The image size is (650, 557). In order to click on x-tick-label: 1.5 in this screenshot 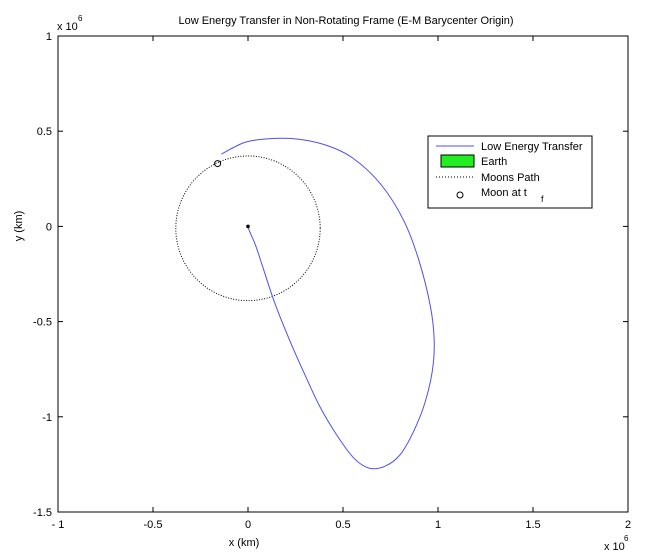, I will do `click(532, 525)`.